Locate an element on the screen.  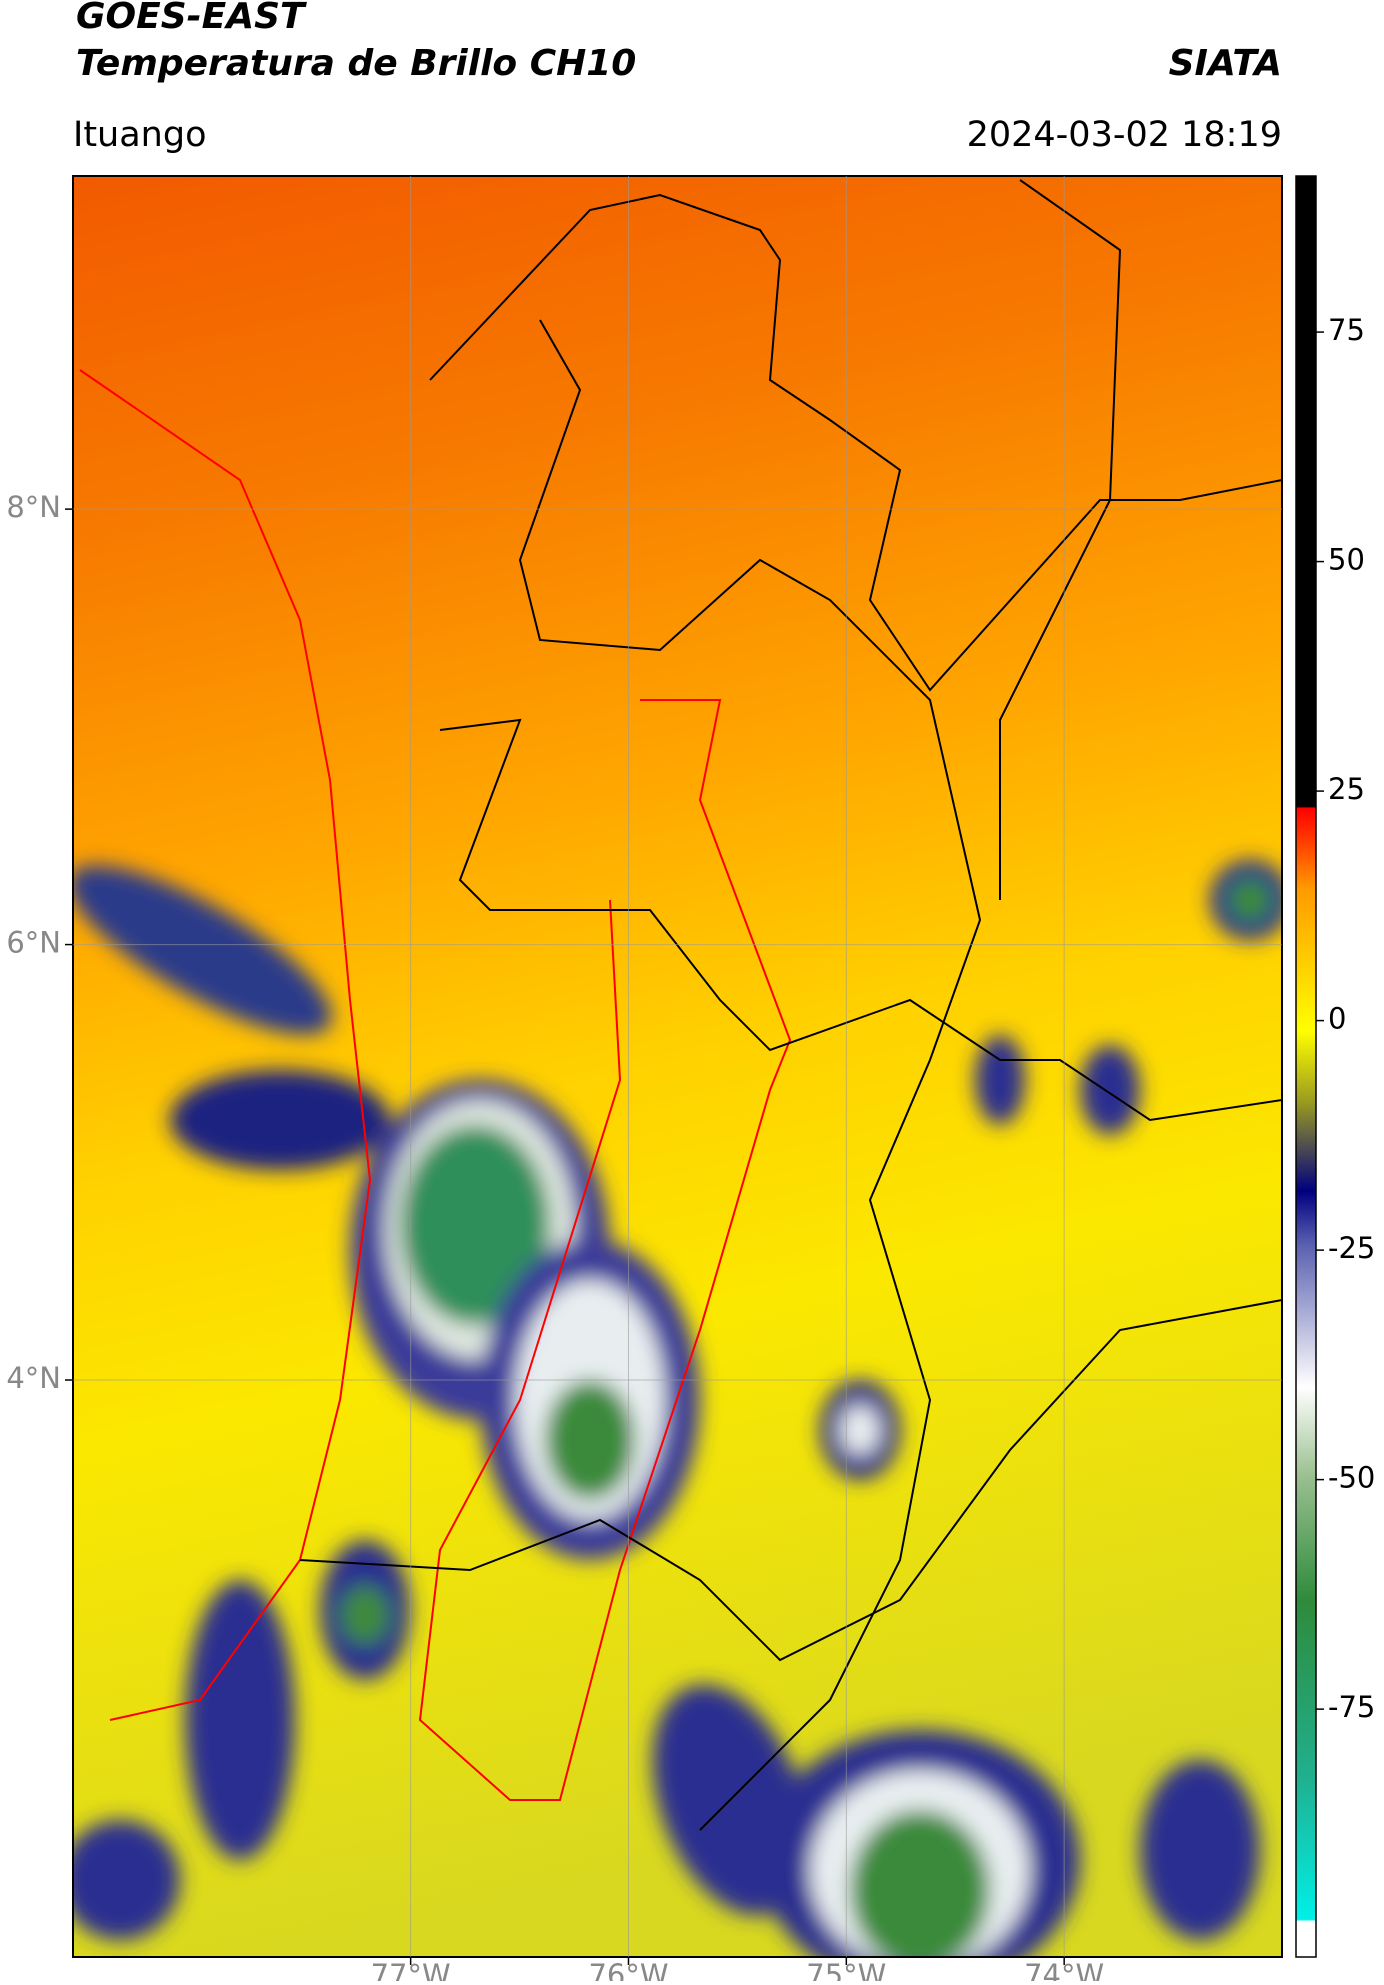
x-tick-label: 75°W is located at coordinates (846, 1969).